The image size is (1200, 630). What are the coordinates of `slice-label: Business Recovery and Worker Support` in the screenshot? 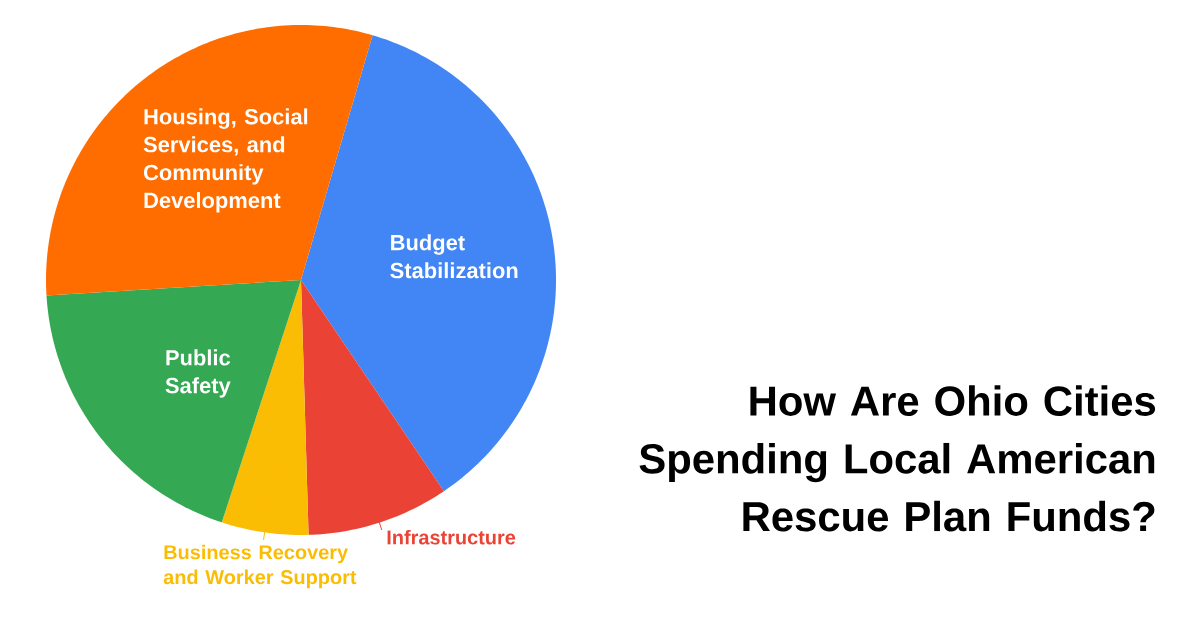 It's located at (260, 566).